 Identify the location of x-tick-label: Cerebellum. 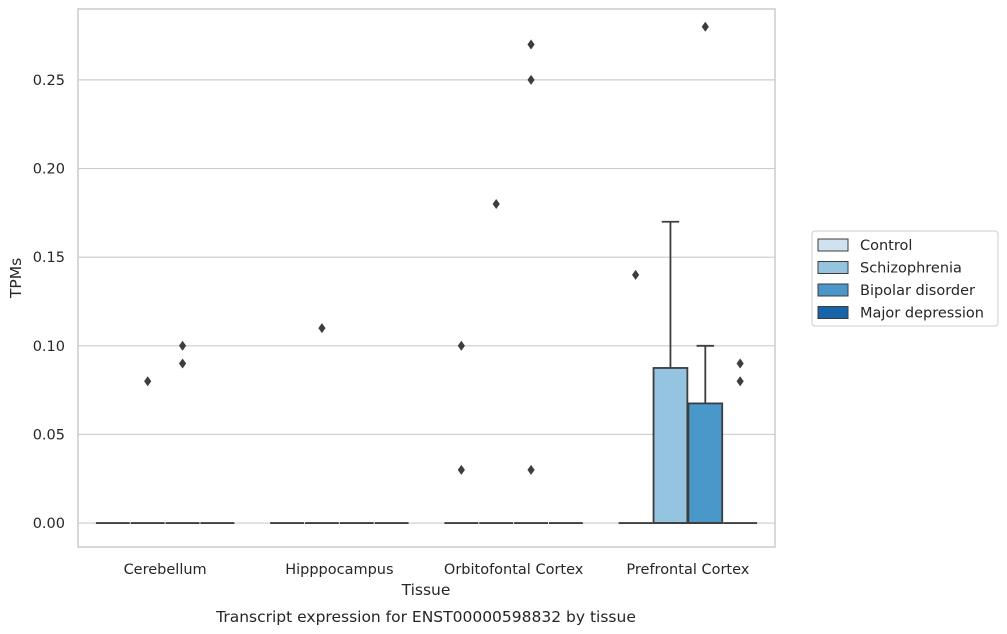
(165, 570).